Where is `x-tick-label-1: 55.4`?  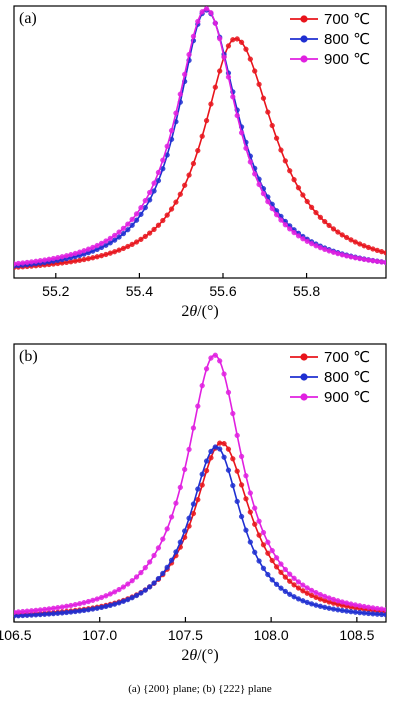
x-tick-label-1: 55.4 is located at coordinates (139, 291).